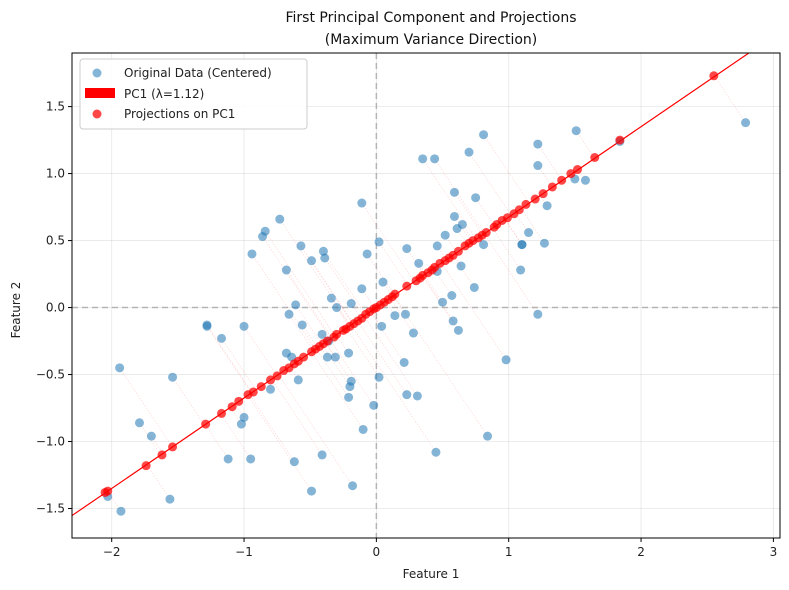 The width and height of the screenshot is (789, 590). What do you see at coordinates (377, 552) in the screenshot?
I see `x-tick-label: 0` at bounding box center [377, 552].